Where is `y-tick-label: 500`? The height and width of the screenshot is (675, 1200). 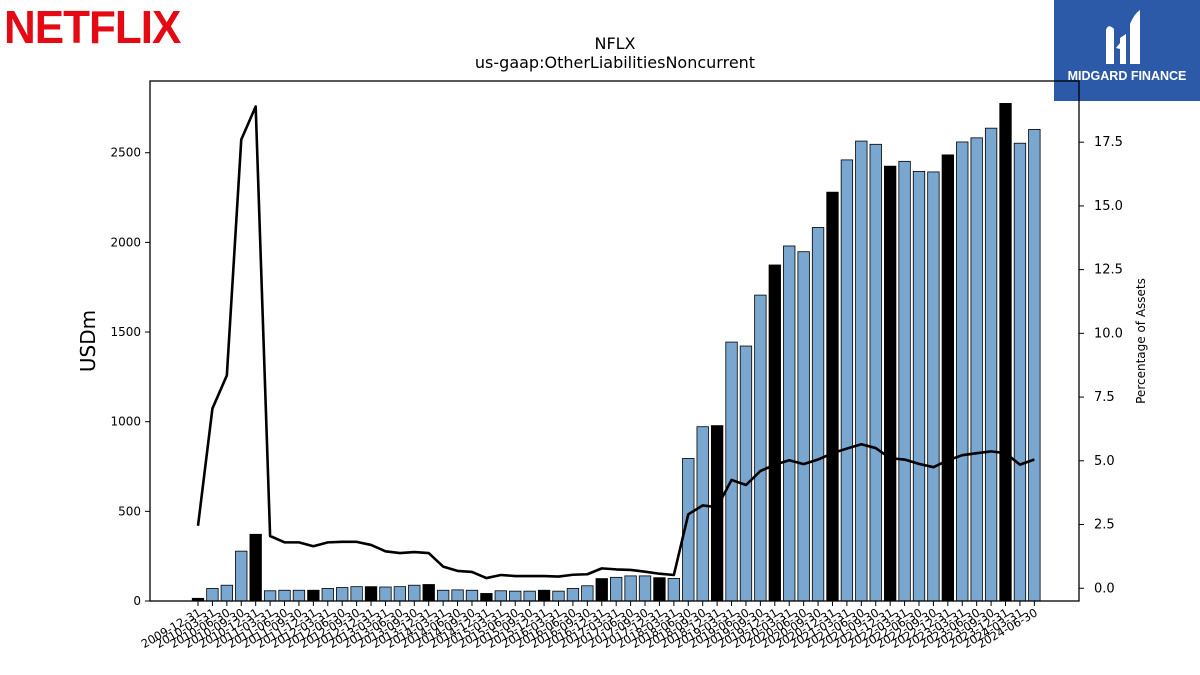
y-tick-label: 500 is located at coordinates (129, 511).